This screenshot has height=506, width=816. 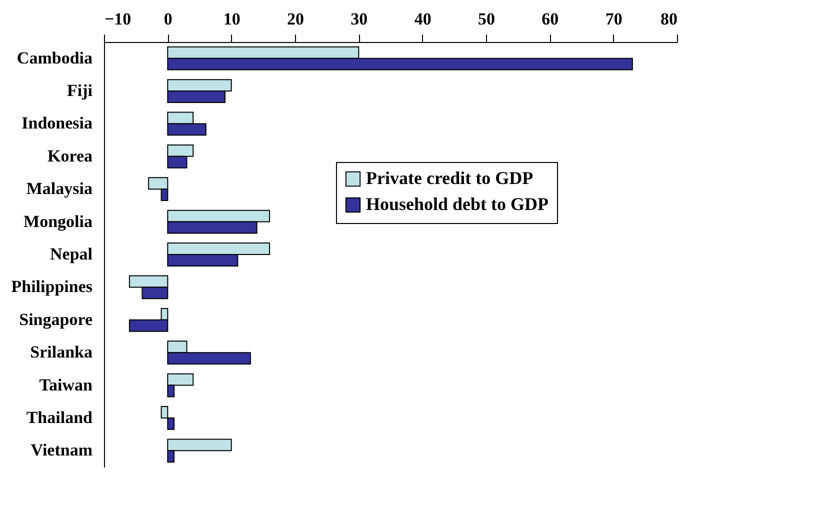 I want to click on y-tick-label: Indonesia, so click(x=57, y=123).